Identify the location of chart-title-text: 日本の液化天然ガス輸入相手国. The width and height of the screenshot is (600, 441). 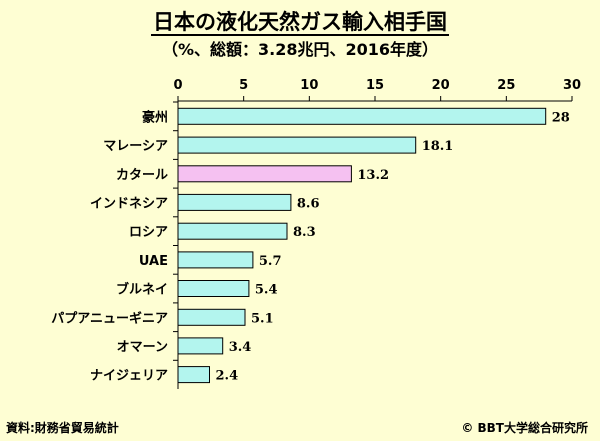
(300, 23).